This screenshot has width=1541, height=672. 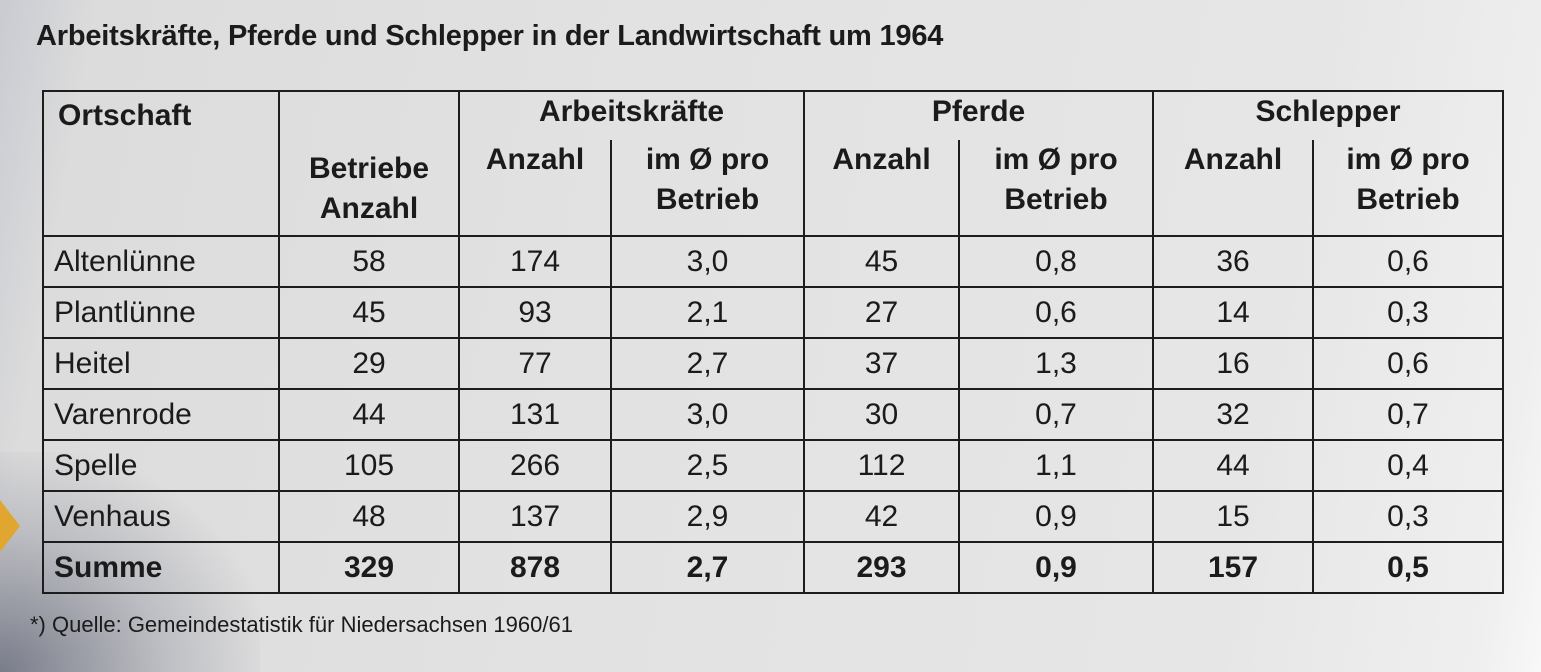 I want to click on cell-ak-anzahl: 93, so click(x=535, y=312).